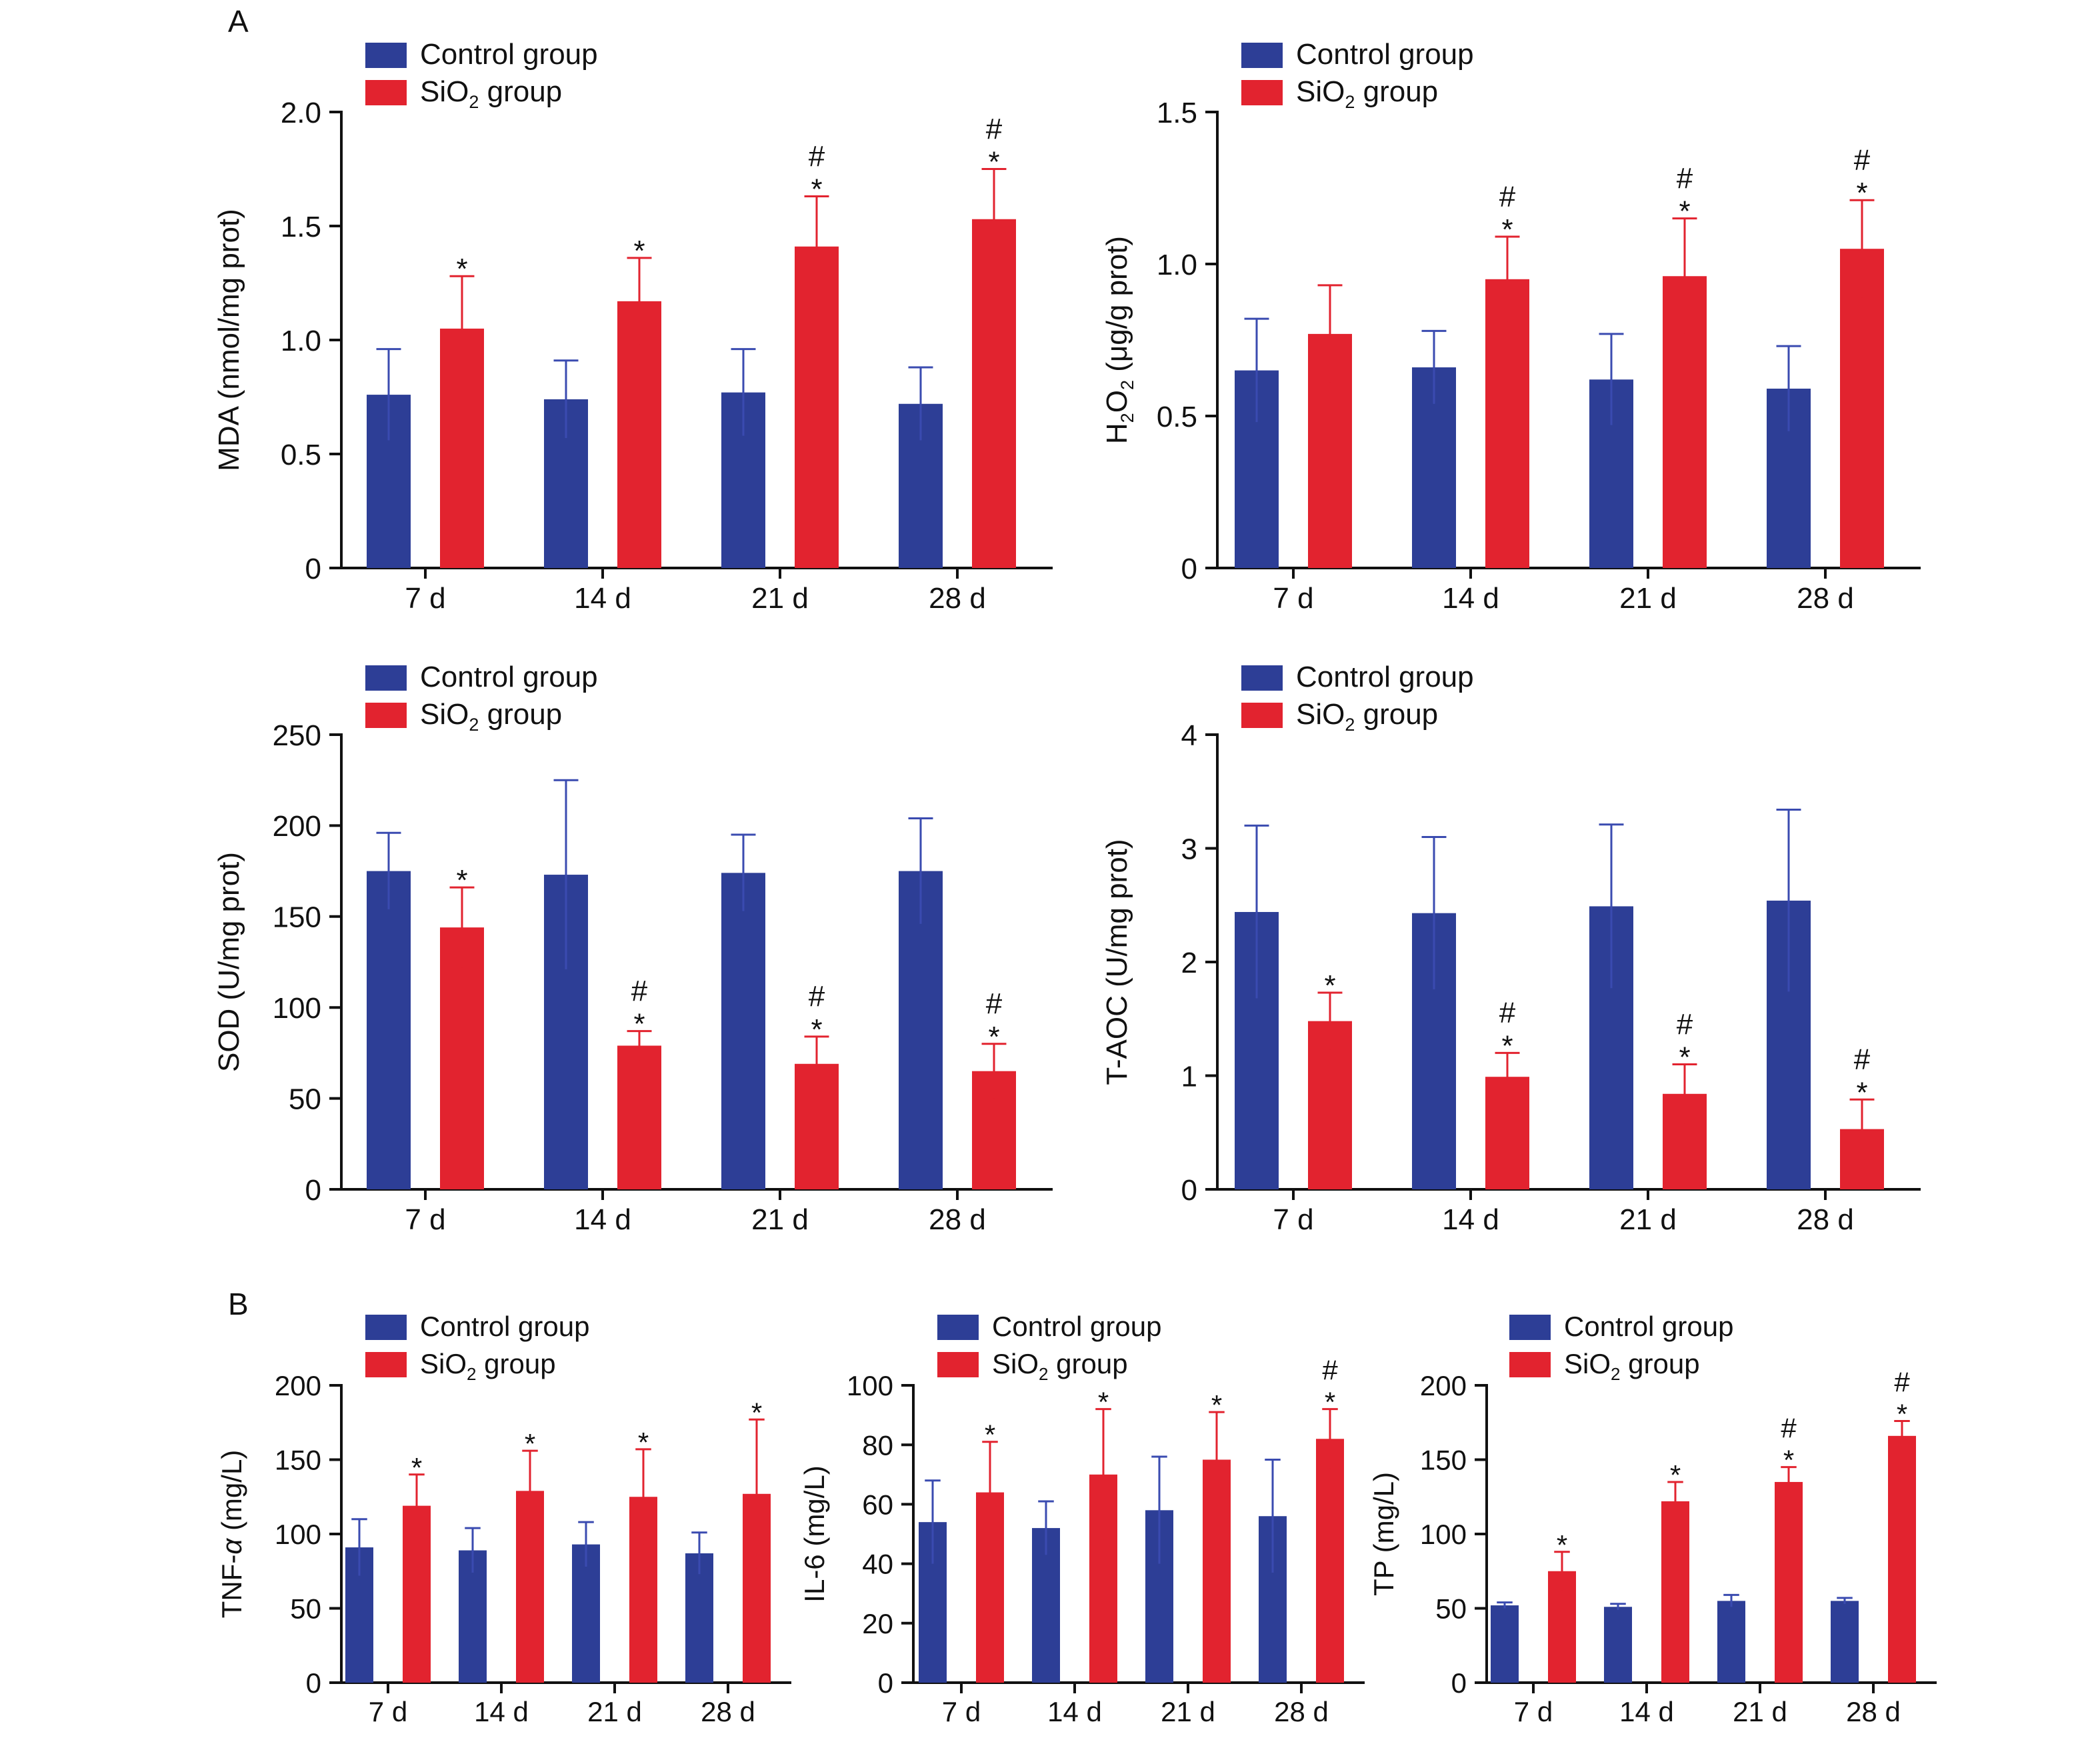 The image size is (2100, 1742). I want to click on y-tick-label: 3, so click(1189, 849).